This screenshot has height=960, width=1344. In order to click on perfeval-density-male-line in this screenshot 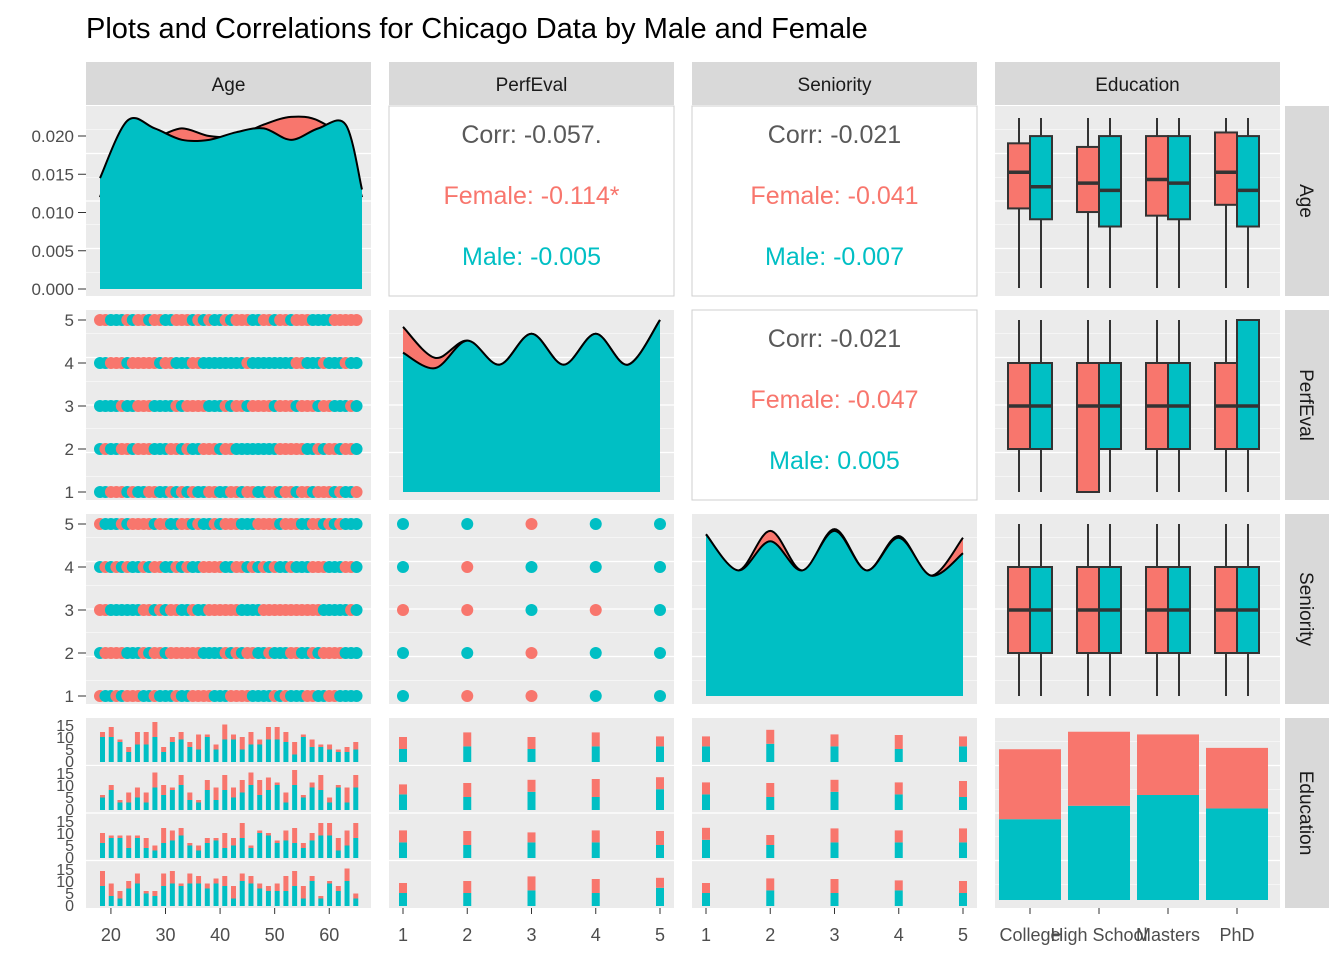, I will do `click(531, 344)`.